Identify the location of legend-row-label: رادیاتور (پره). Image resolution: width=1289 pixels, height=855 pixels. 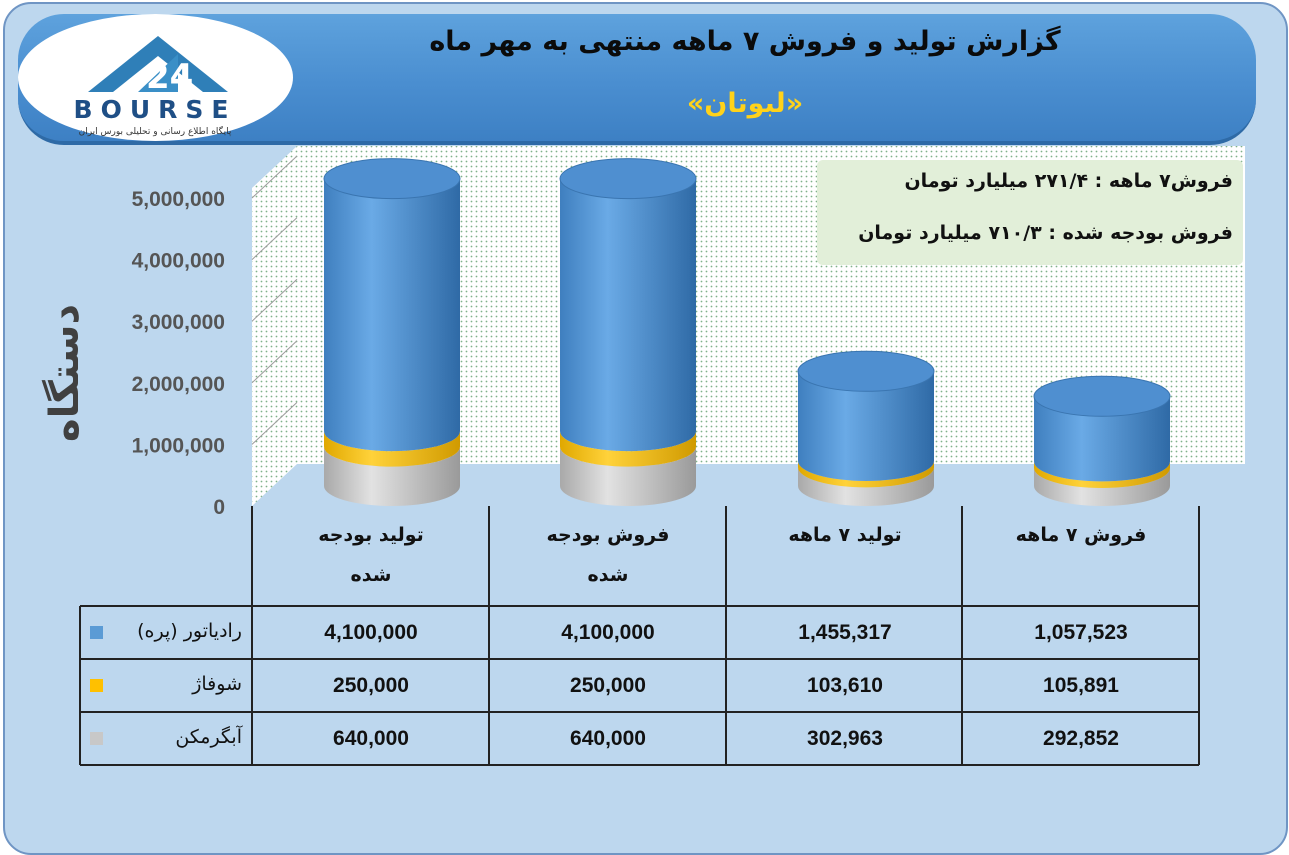
(166, 633).